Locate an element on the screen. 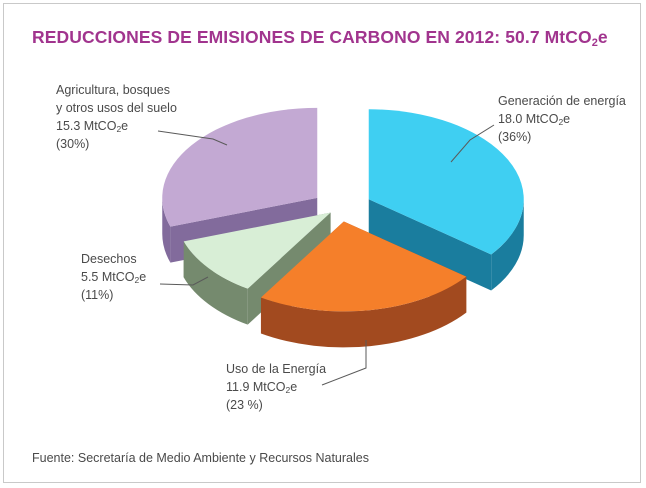 Image resolution: width=646 pixels, height=488 pixels. slice-1-top is located at coordinates (363, 266).